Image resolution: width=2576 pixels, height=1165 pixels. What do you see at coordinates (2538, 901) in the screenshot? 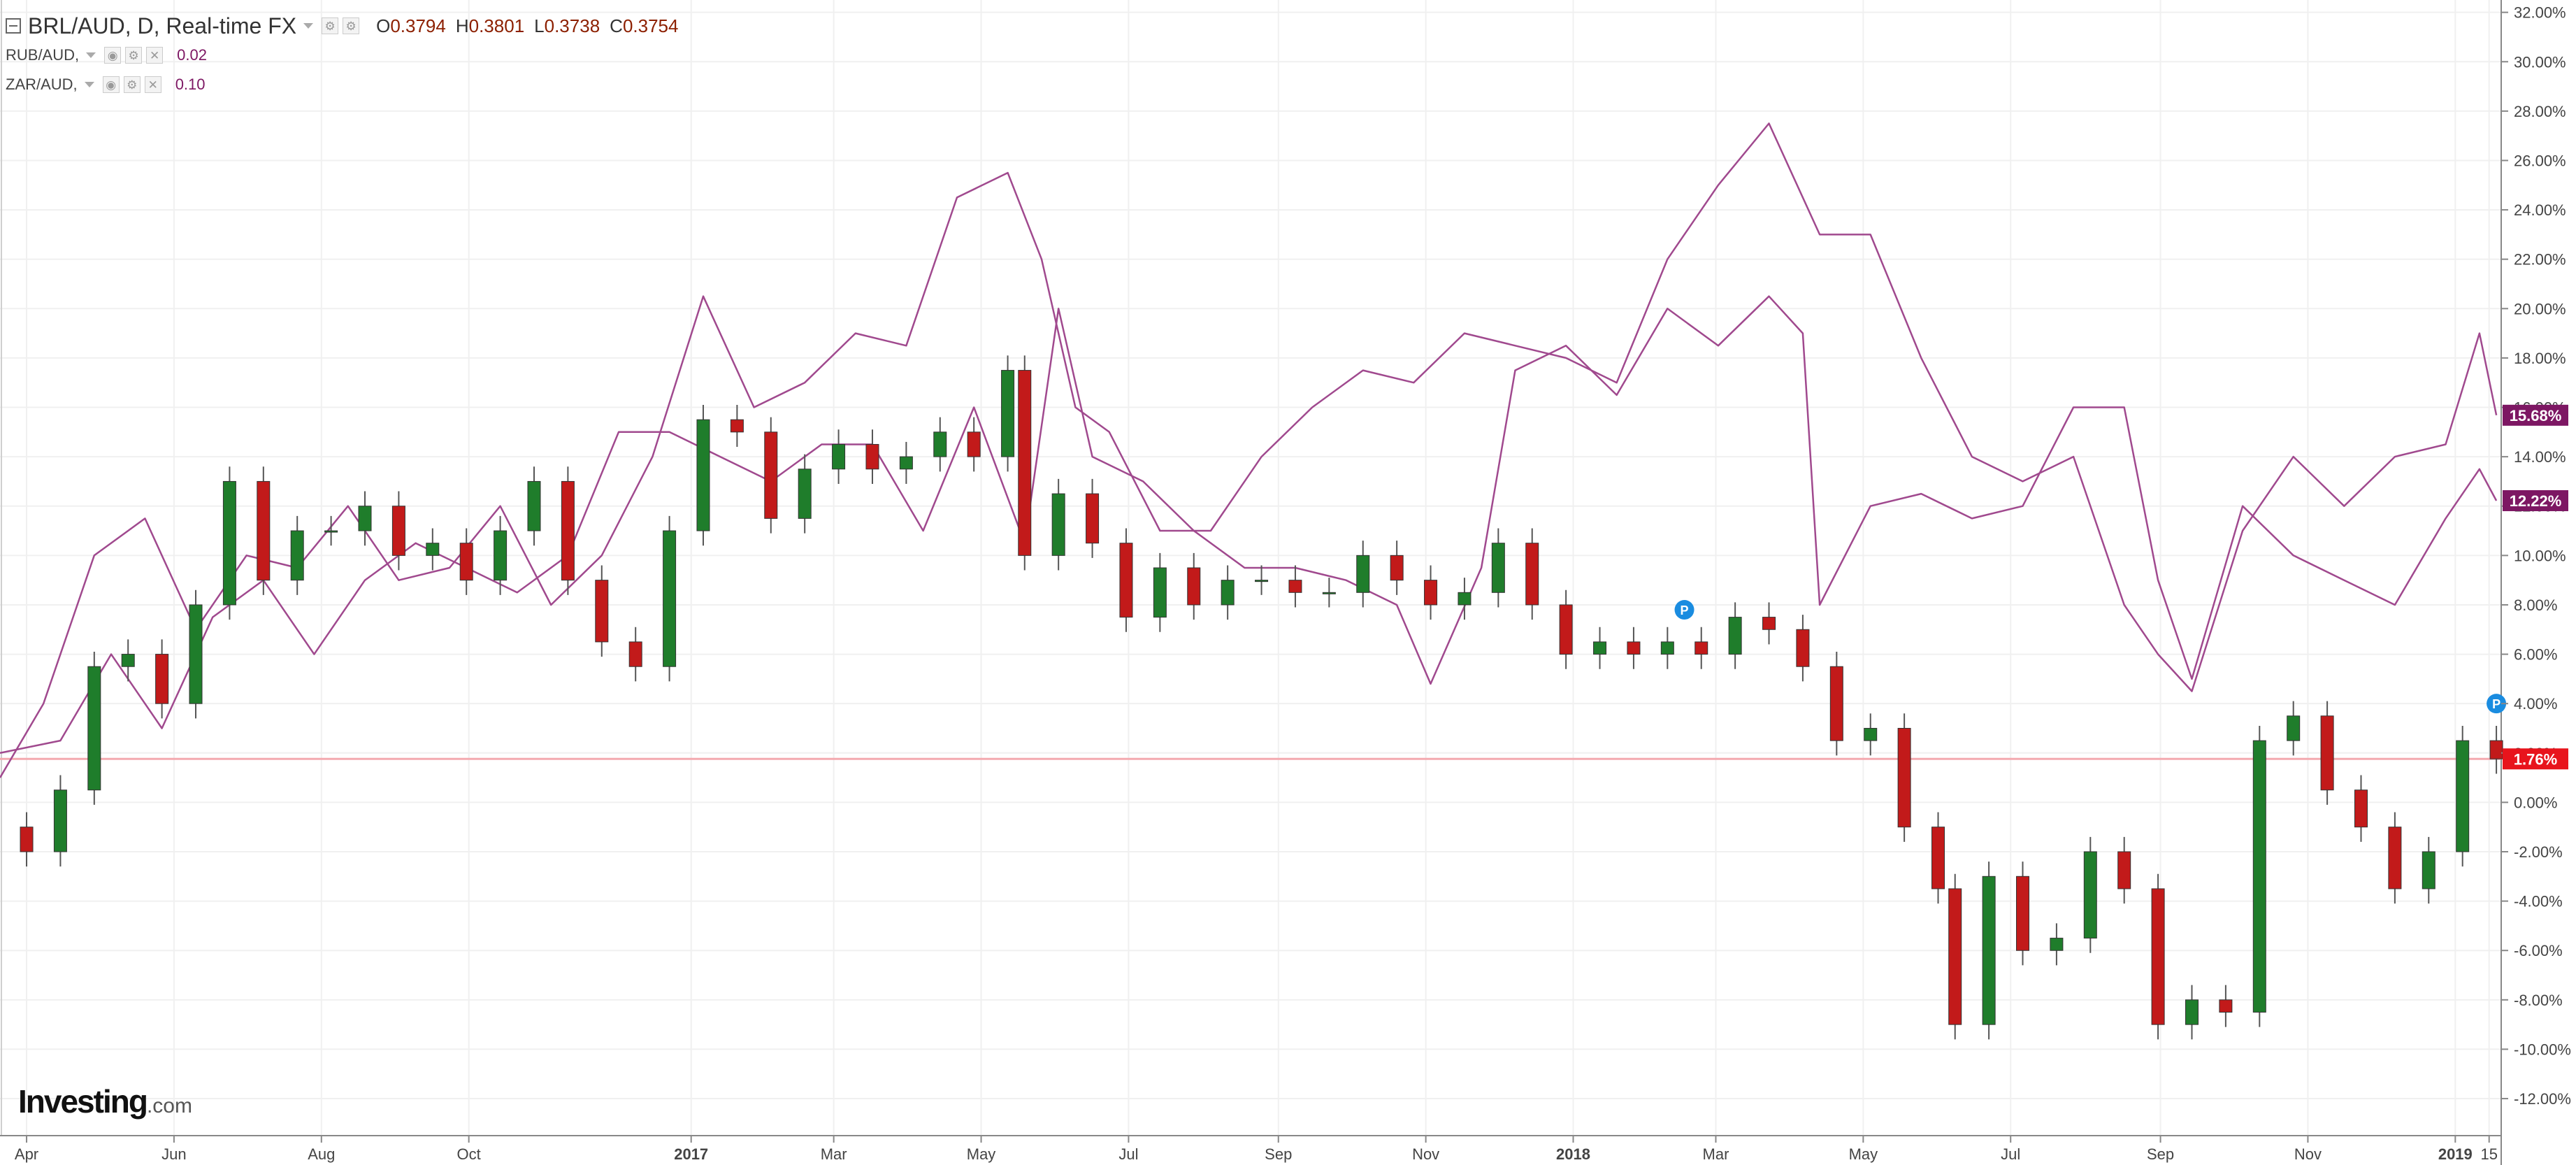
I see `y-tick-label: -4.00%` at bounding box center [2538, 901].